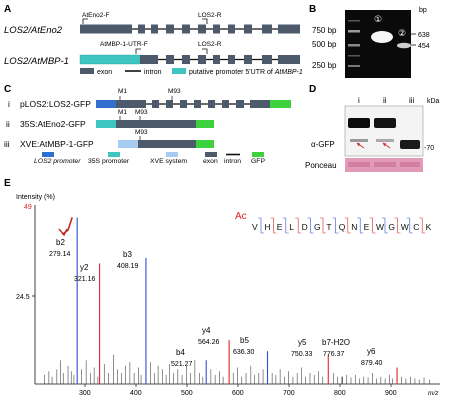 The image size is (453, 400). Describe the element at coordinates (55, 104) in the screenshot. I see `construct-name-i: pLOS2:LOS2-GFP` at that location.